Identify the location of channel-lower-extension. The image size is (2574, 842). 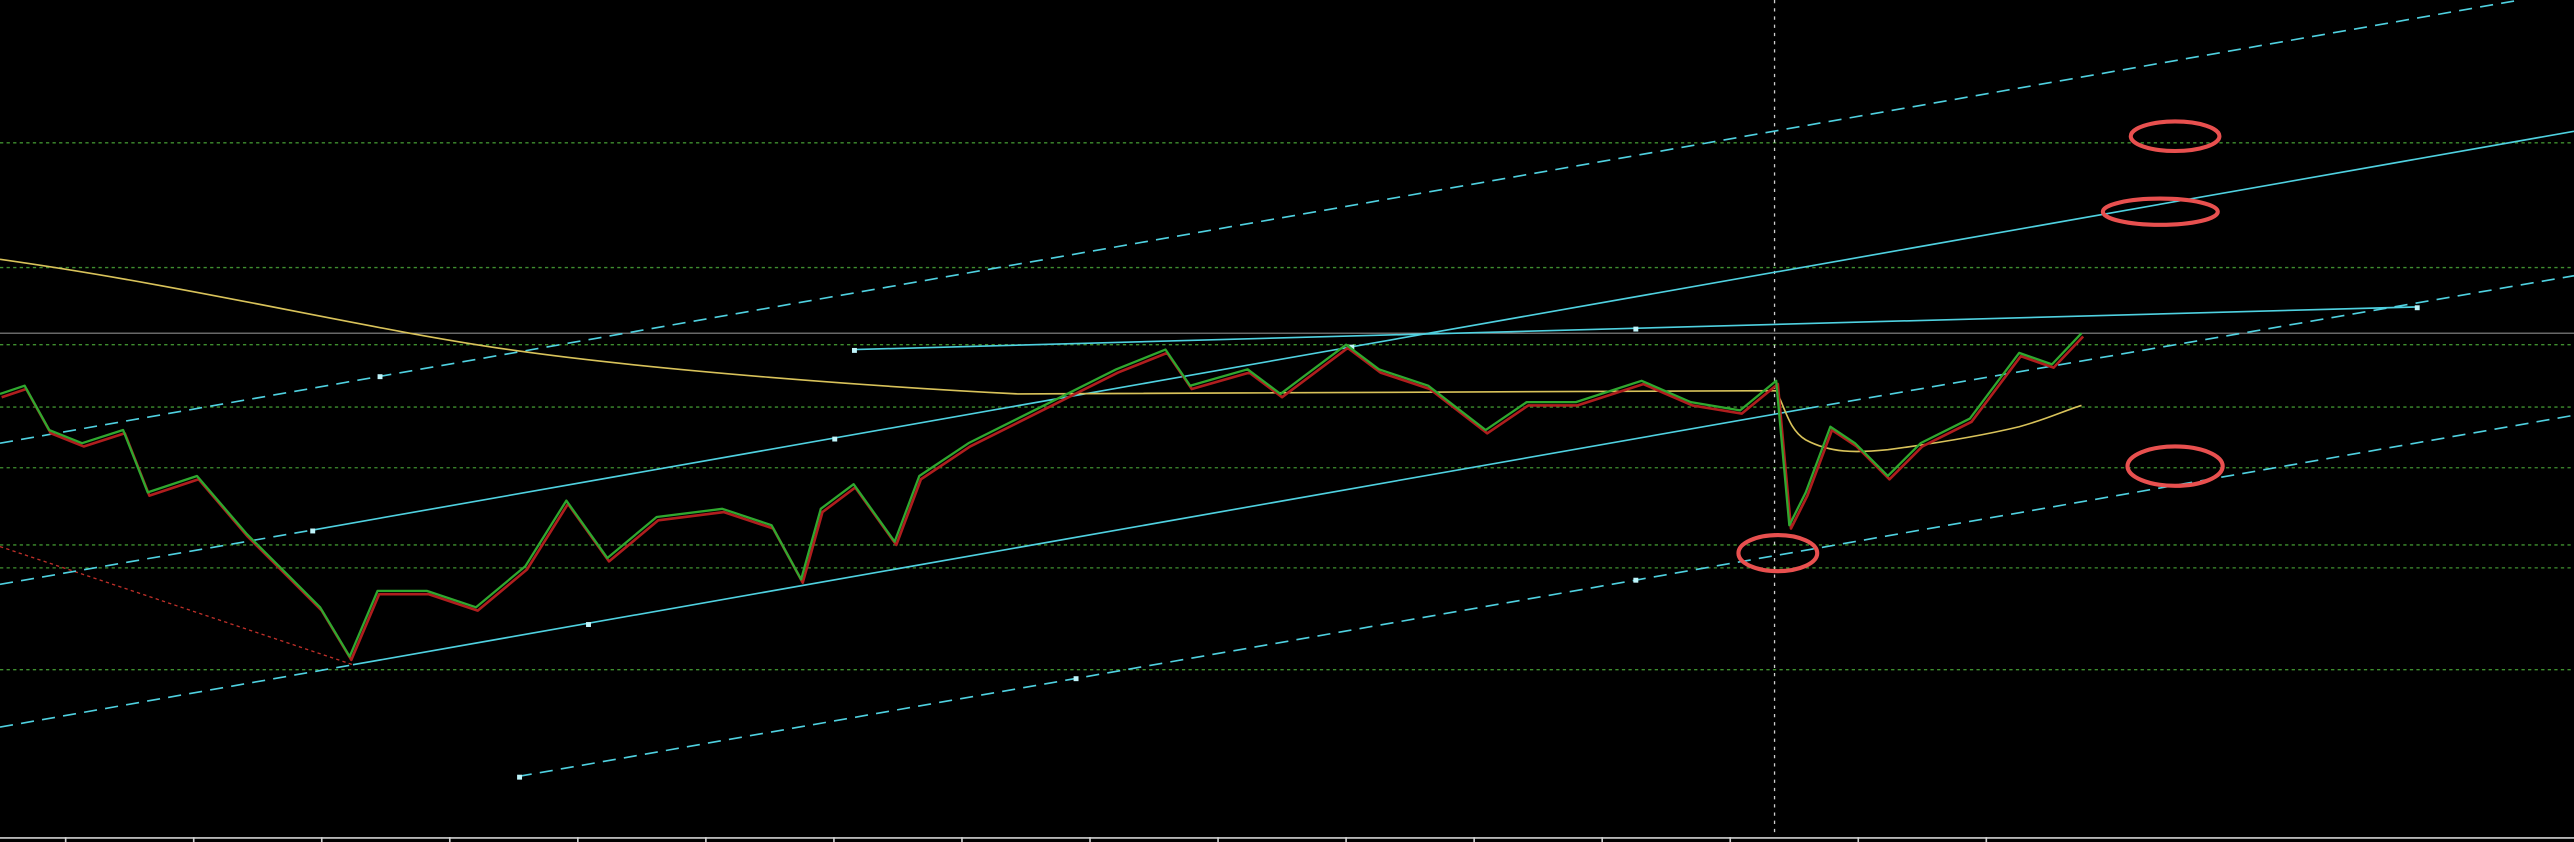
(177, 695).